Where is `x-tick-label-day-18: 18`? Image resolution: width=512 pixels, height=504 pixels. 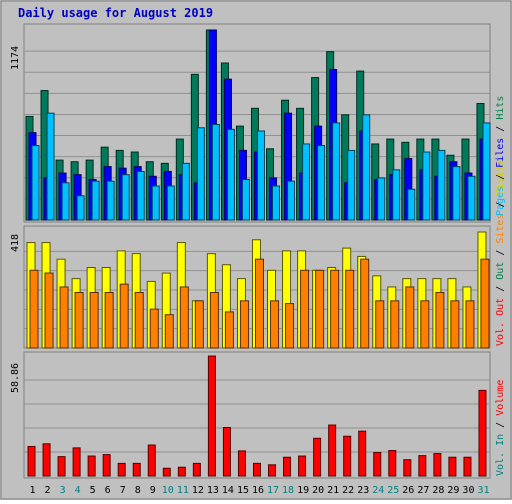
x-tick-label-day-18: 18 is located at coordinates (288, 490).